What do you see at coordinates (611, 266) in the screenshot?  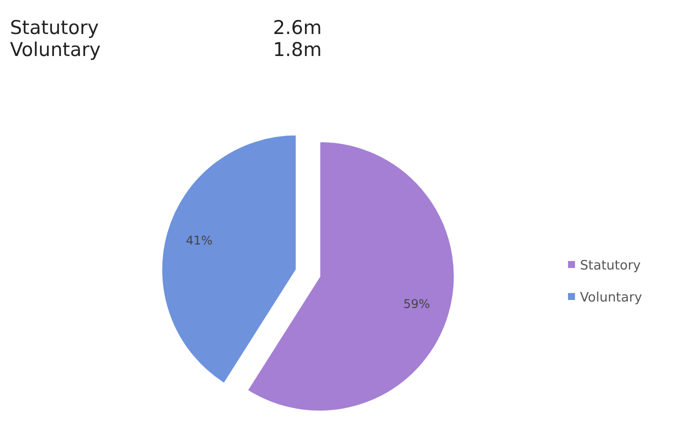 I see `legend-label: Statutory` at bounding box center [611, 266].